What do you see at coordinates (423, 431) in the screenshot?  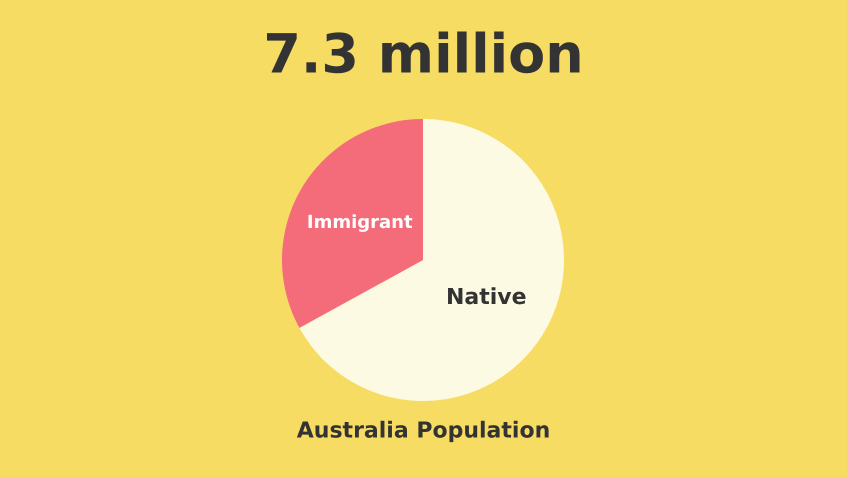 I see `text: Australia Population` at bounding box center [423, 431].